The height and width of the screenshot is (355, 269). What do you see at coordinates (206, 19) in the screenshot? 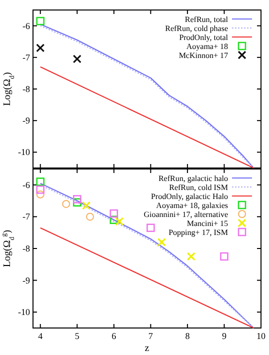
I see `legend-label: RefRun, total` at bounding box center [206, 19].